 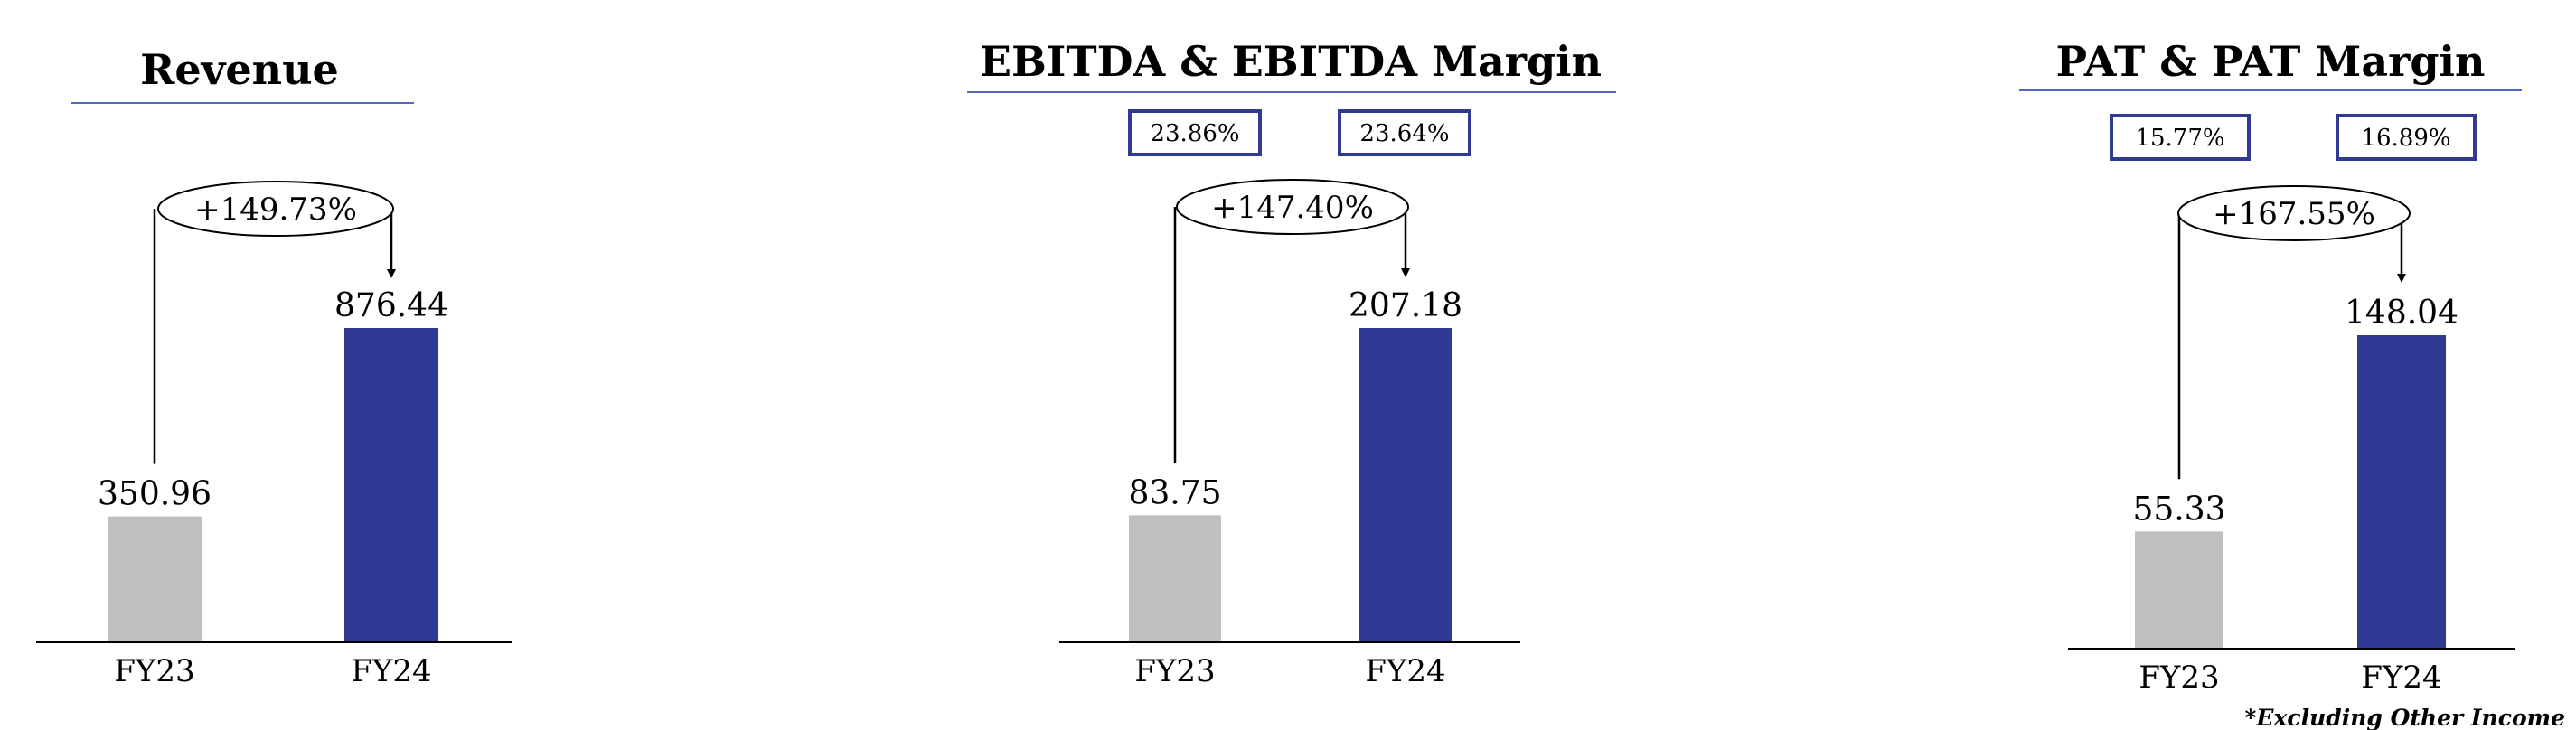 I want to click on growth-label: +167.55%, so click(x=2294, y=214).